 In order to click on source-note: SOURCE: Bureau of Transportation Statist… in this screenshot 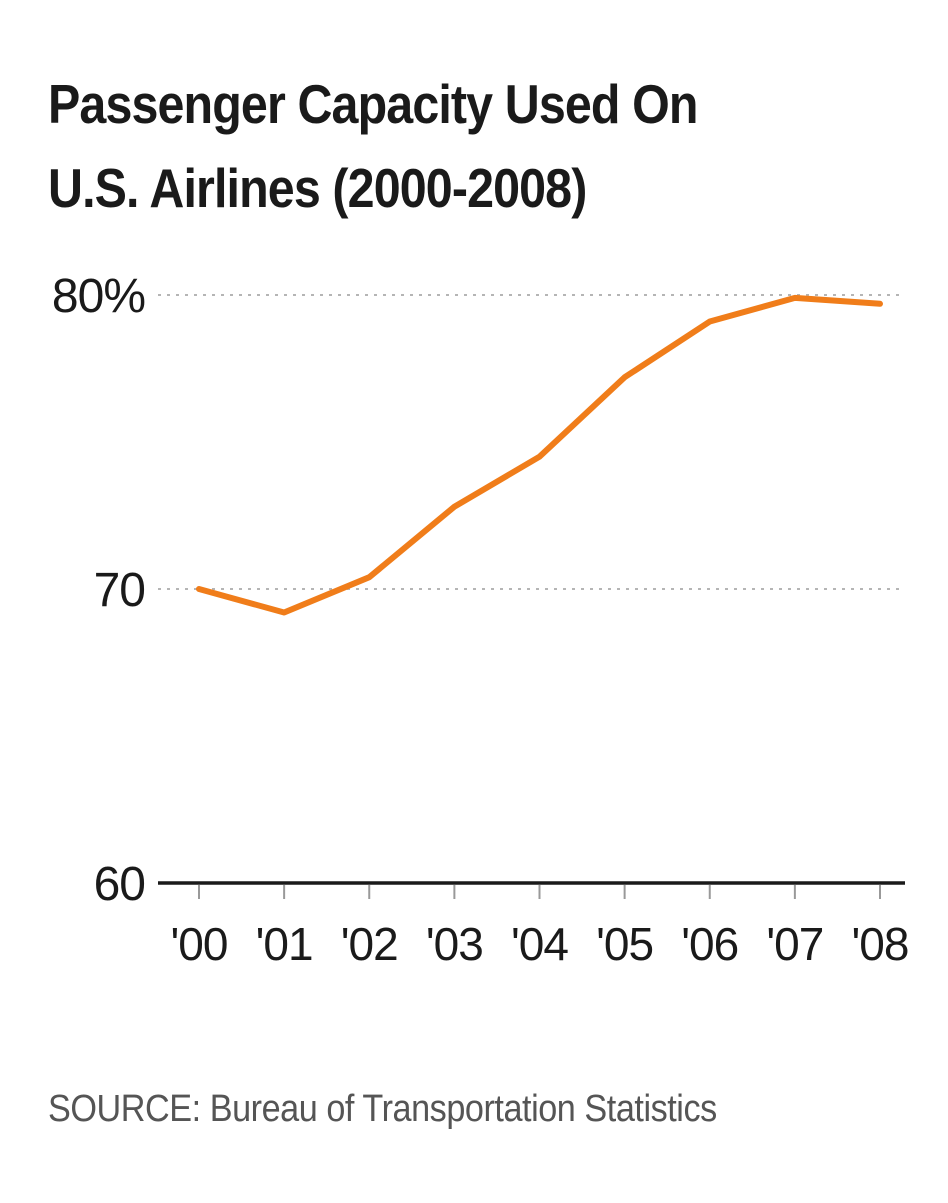, I will do `click(382, 1109)`.